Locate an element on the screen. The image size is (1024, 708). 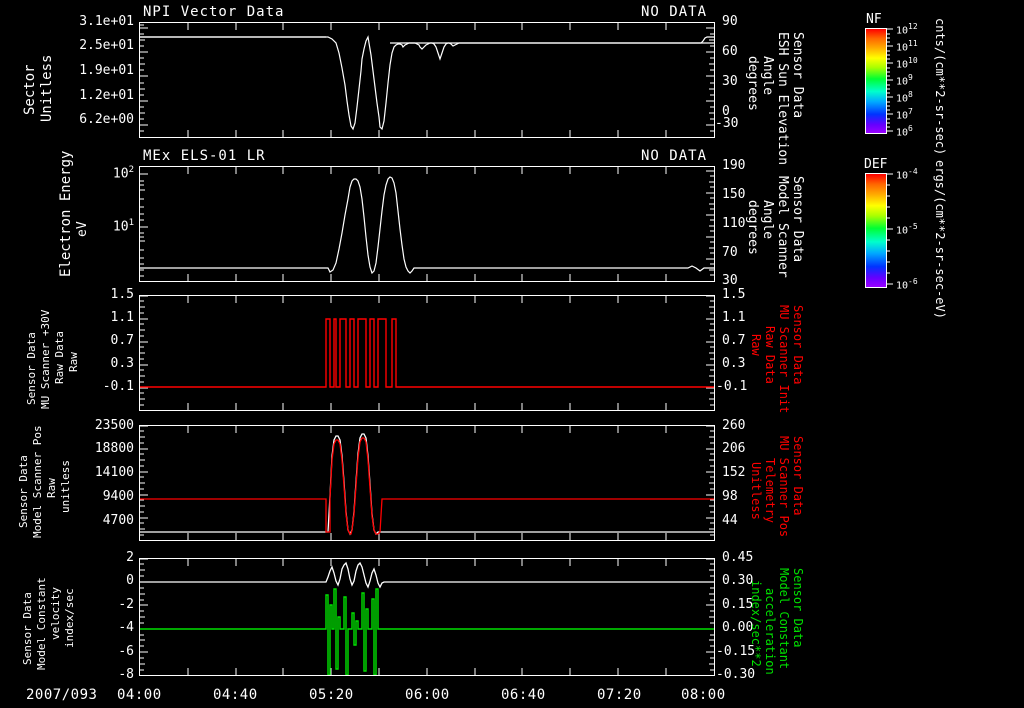
colorbar-nf-tick-0: 10¹² is located at coordinates (907, 29).